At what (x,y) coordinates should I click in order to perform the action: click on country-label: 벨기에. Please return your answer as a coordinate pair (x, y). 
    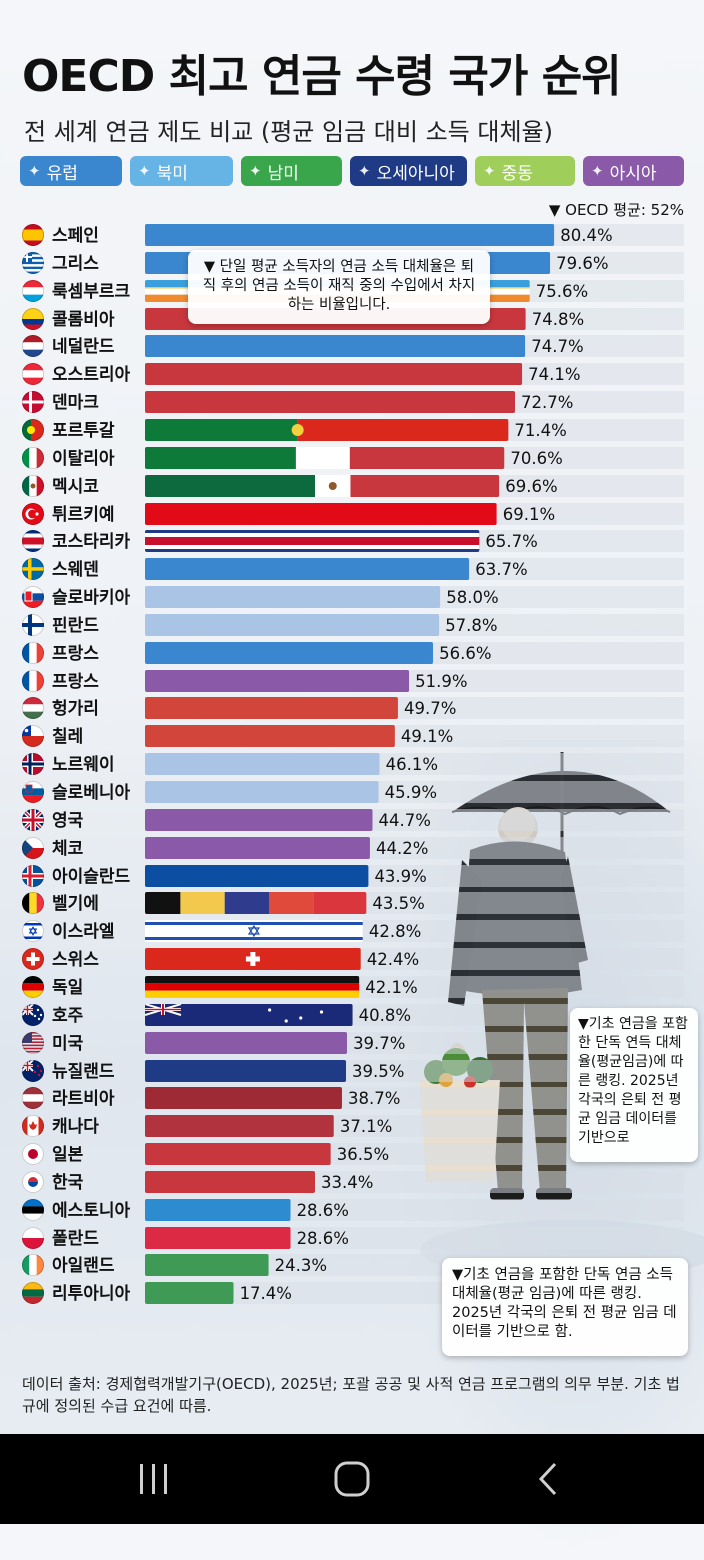
    Looking at the image, I should click on (75, 904).